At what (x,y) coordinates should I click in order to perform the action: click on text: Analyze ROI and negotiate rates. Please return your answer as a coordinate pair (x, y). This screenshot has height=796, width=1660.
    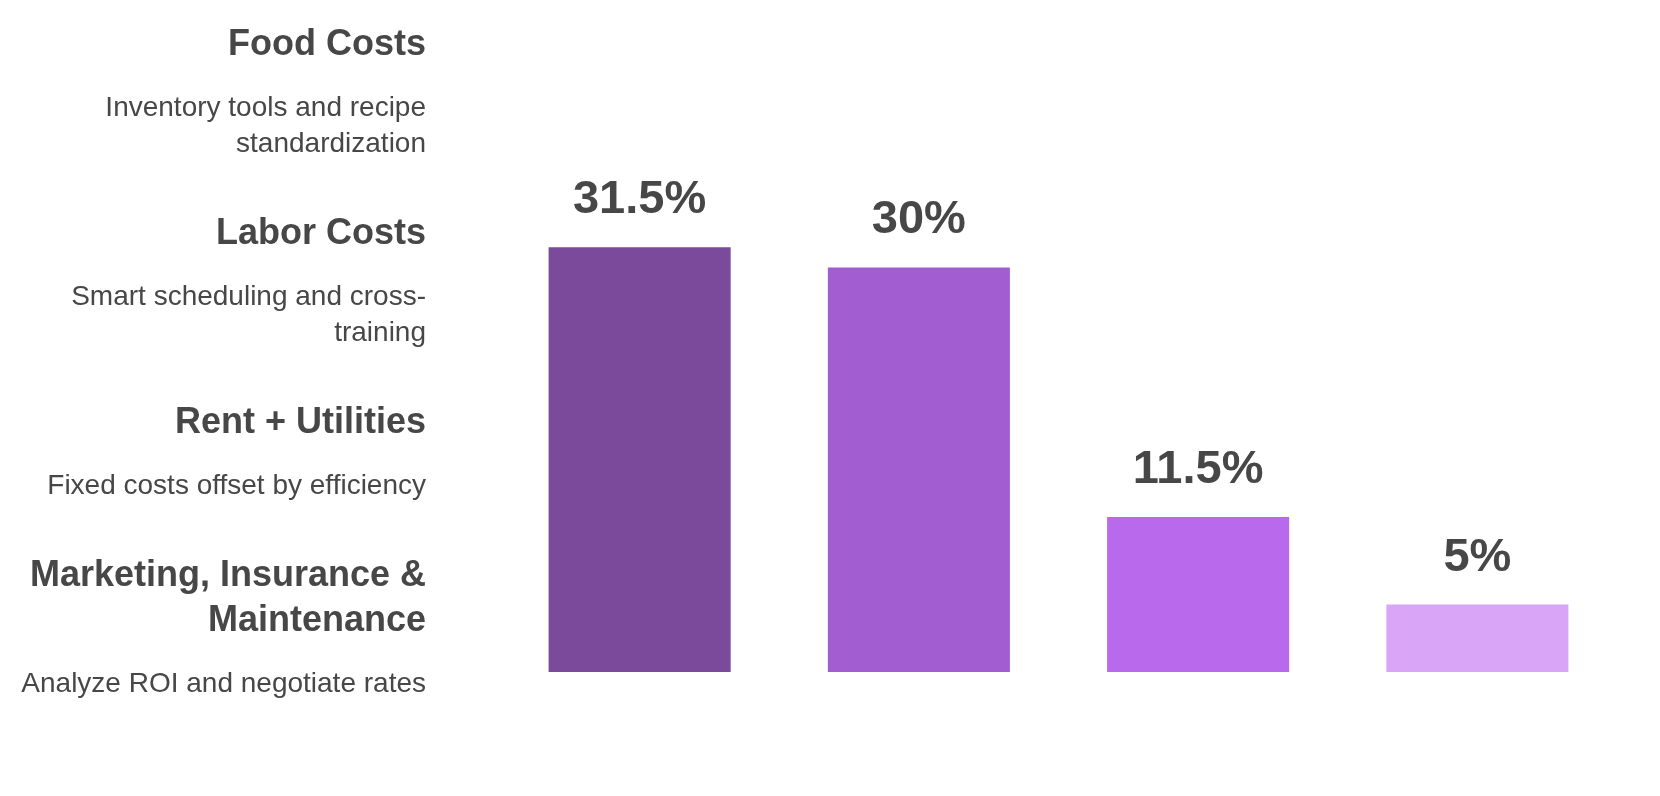
    Looking at the image, I should click on (223, 683).